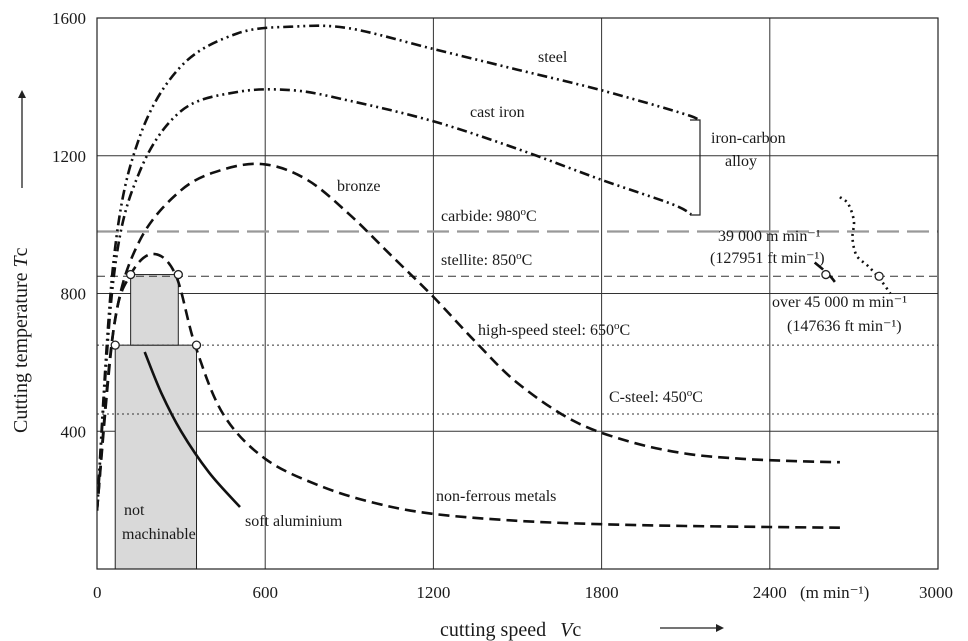 This screenshot has height=641, width=968. What do you see at coordinates (844, 326) in the screenshot?
I see `label-speed-45000-ft: (147636 ft min⁻¹)` at bounding box center [844, 326].